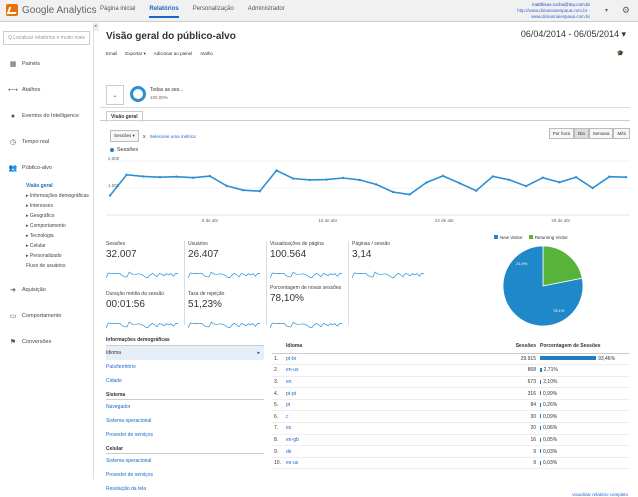 The width and height of the screenshot is (638, 497). Describe the element at coordinates (206, 53) in the screenshot. I see `shortcut-button: Atalho` at that location.